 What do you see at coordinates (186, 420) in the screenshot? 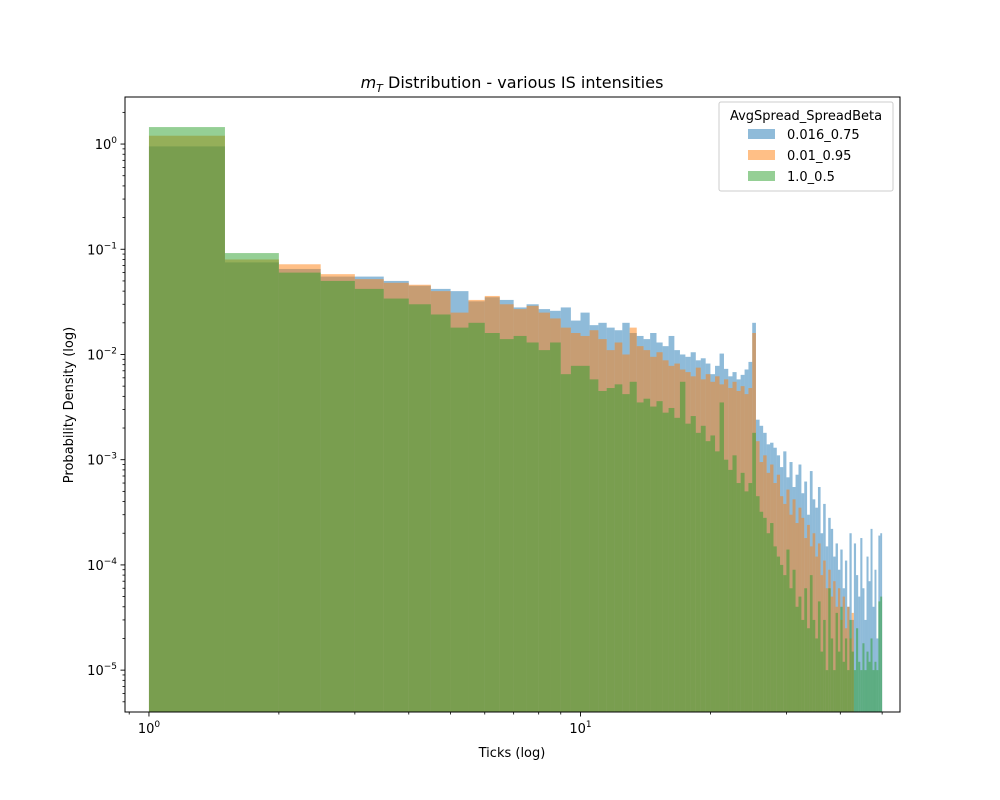
I see `bar-1.0_0.5-0` at bounding box center [186, 420].